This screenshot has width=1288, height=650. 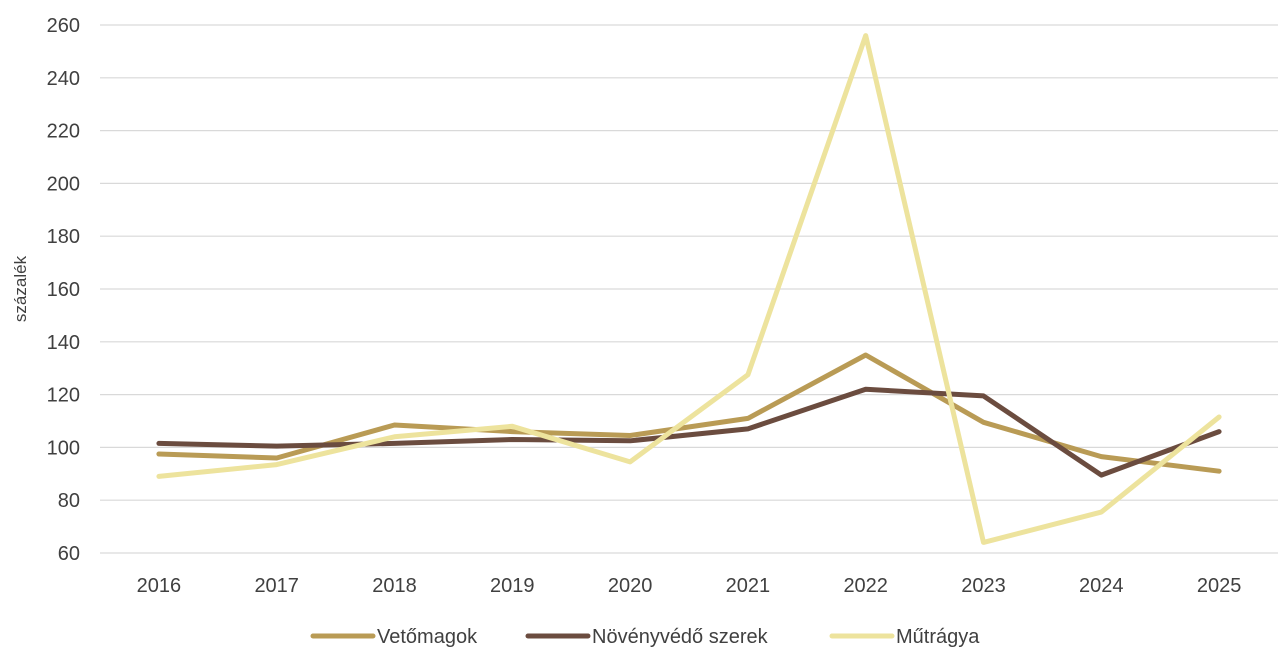 What do you see at coordinates (1101, 586) in the screenshot?
I see `x-tick-label: 2024` at bounding box center [1101, 586].